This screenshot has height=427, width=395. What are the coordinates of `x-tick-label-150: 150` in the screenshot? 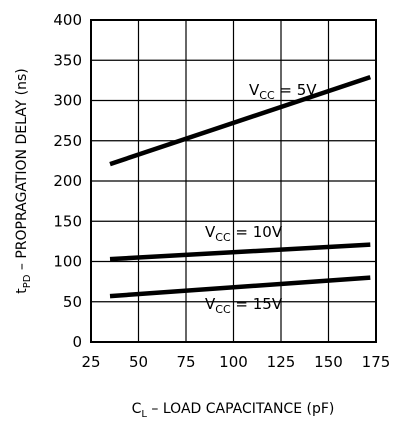 It's located at (328, 362).